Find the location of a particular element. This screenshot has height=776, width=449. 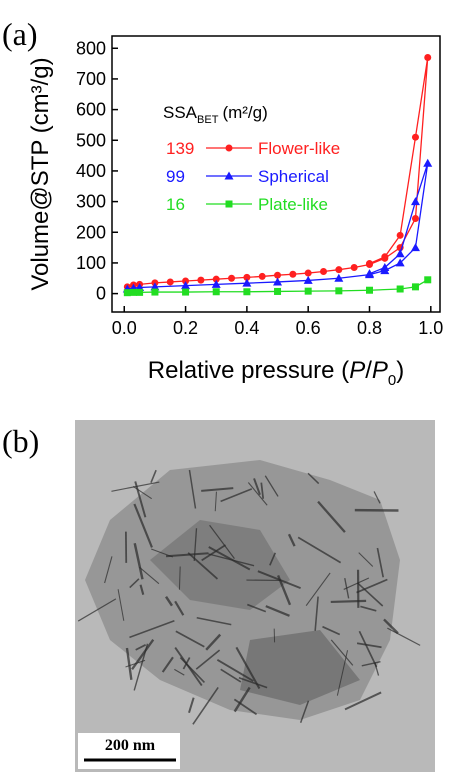

legend-ssa: 99 is located at coordinates (175, 176).